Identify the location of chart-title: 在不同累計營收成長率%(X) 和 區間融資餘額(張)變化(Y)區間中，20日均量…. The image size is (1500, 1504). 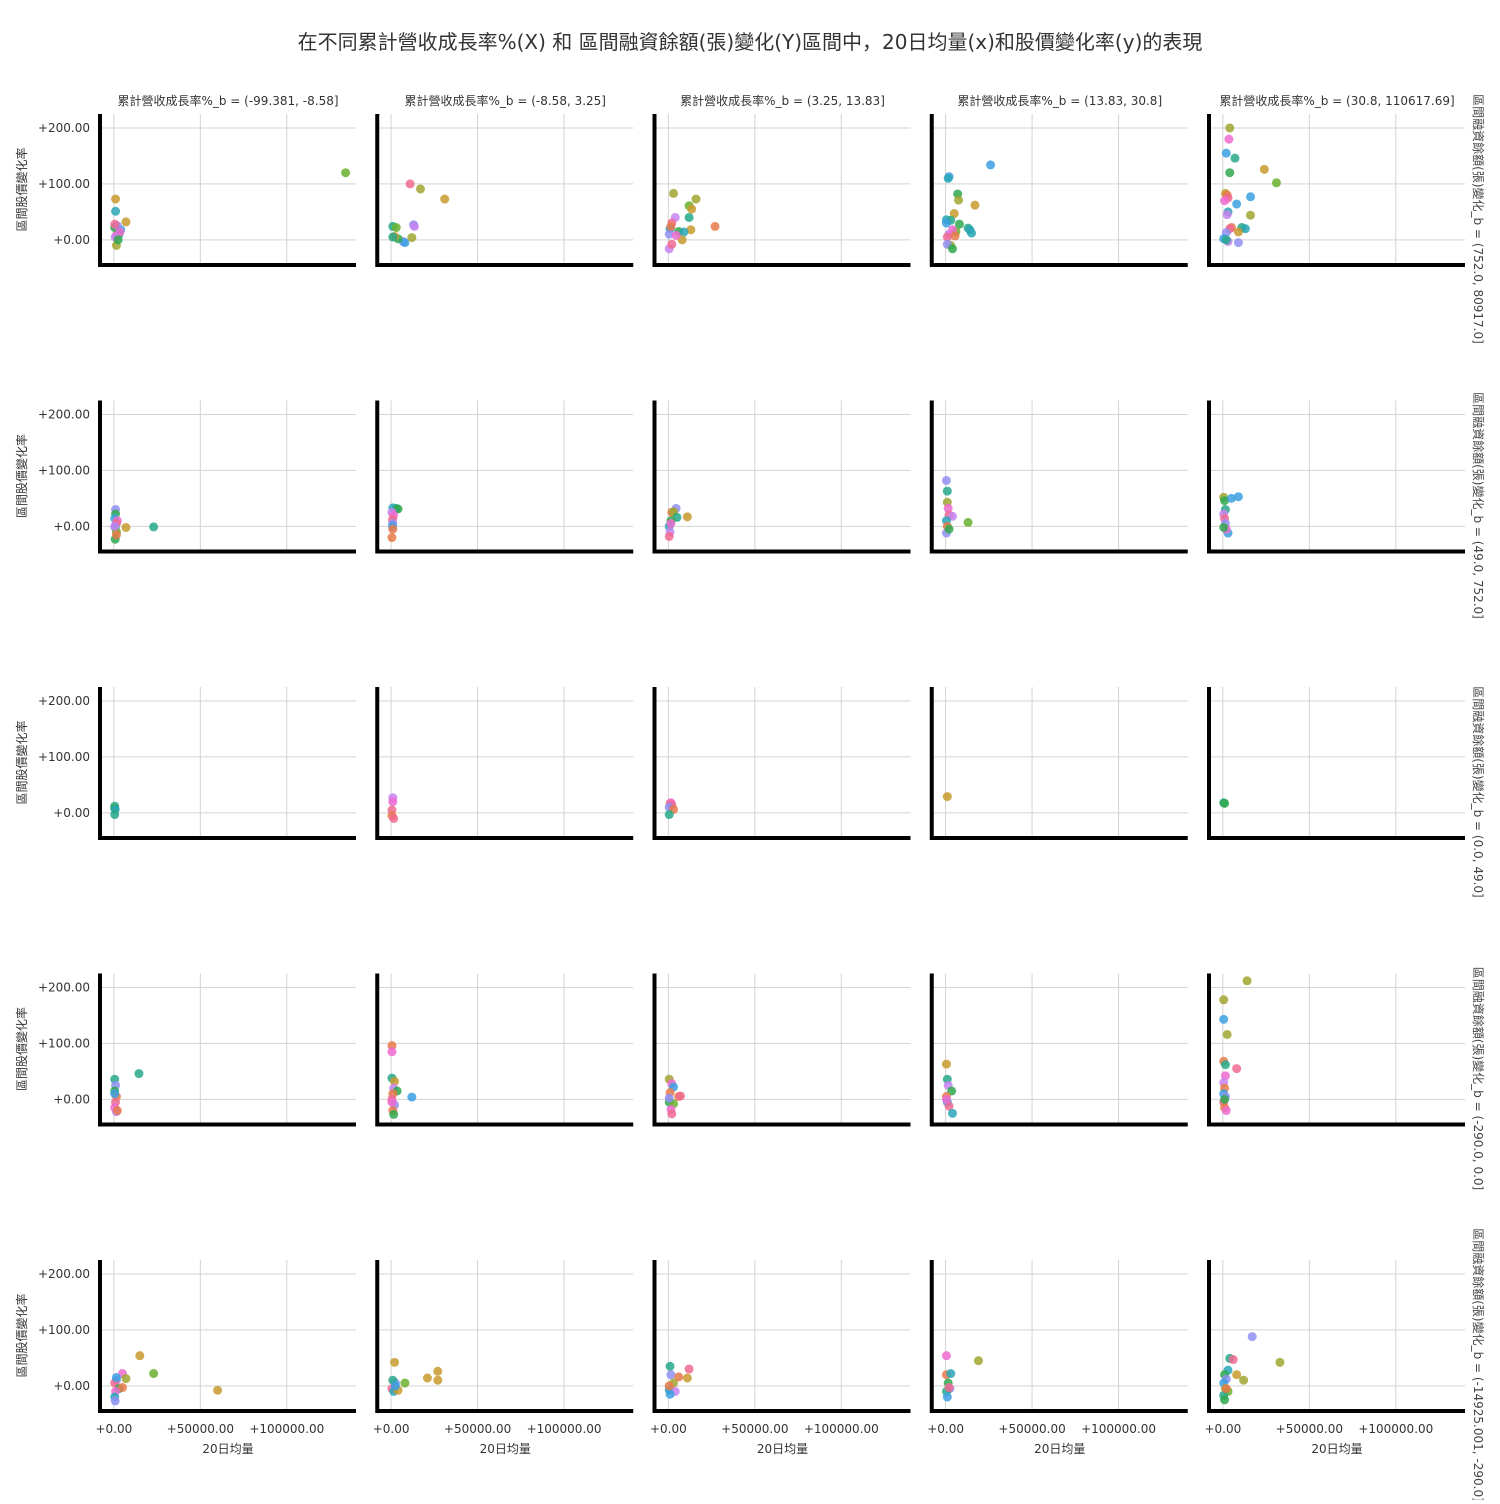
(750, 42).